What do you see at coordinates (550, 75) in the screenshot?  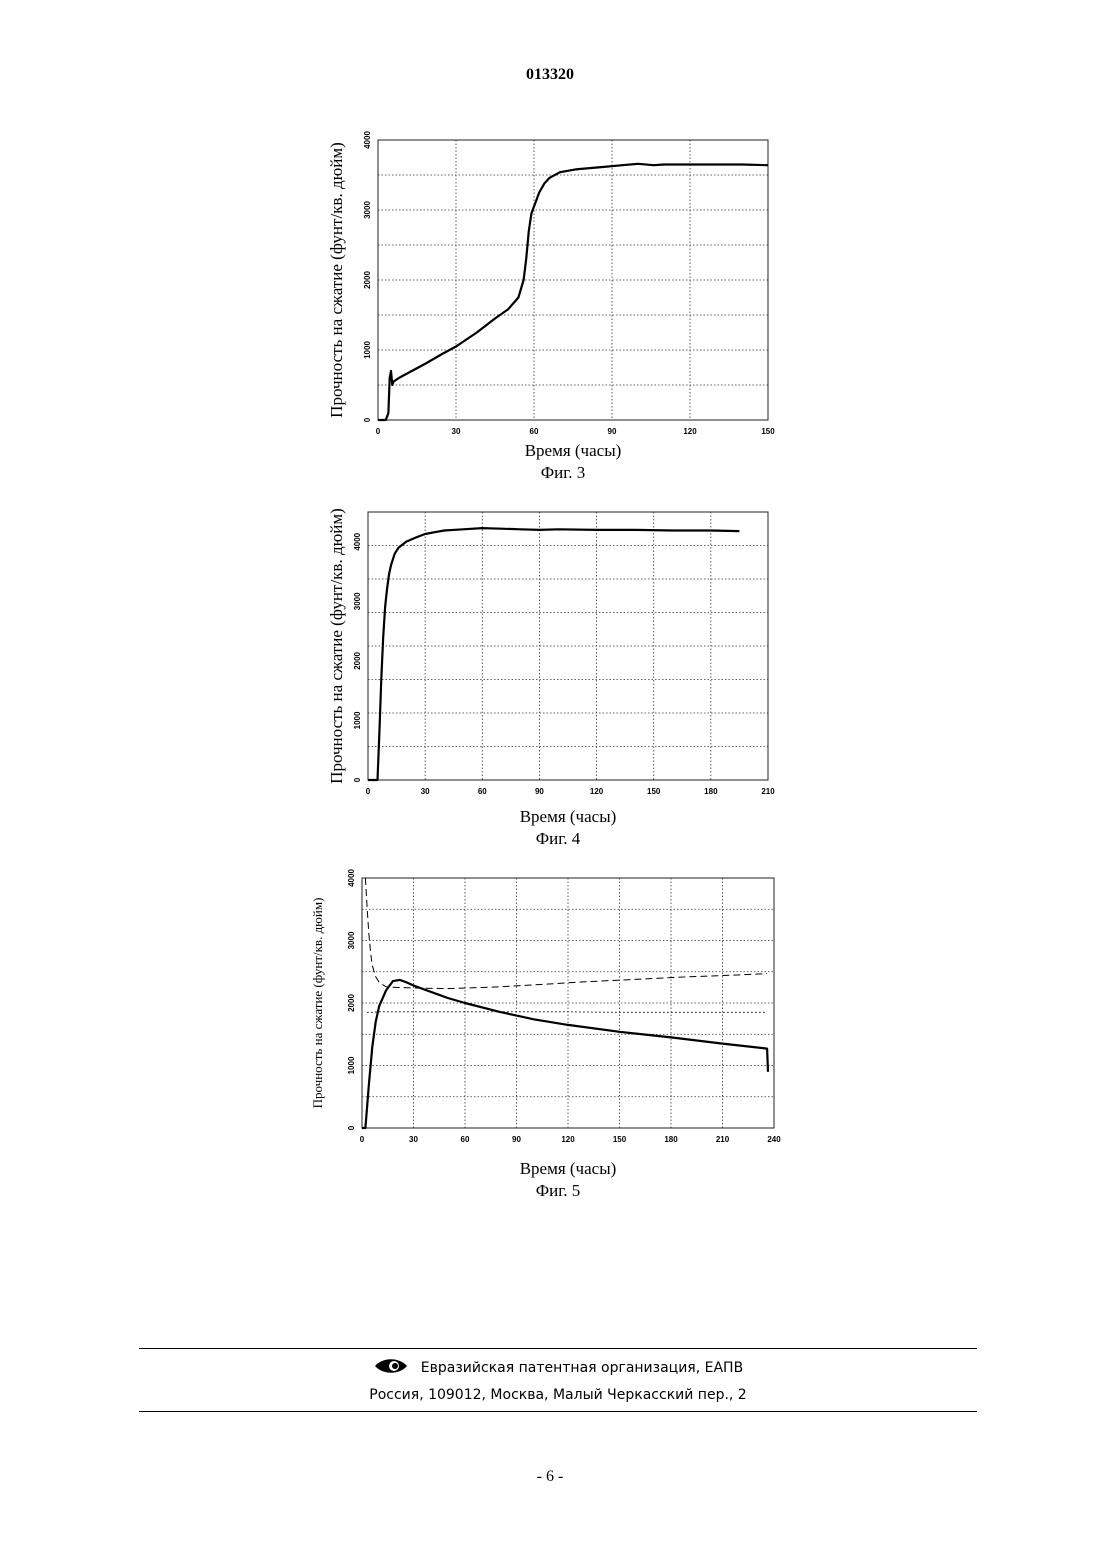 I see `document-number: 013320` at bounding box center [550, 75].